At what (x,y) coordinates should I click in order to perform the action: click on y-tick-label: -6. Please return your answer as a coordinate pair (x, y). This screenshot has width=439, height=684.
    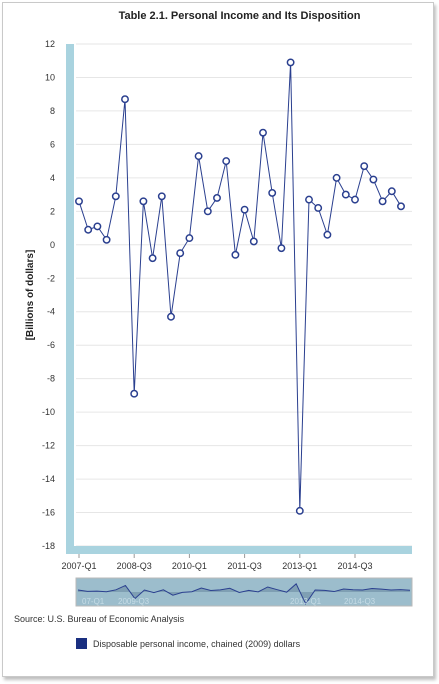
    Looking at the image, I should click on (51, 345).